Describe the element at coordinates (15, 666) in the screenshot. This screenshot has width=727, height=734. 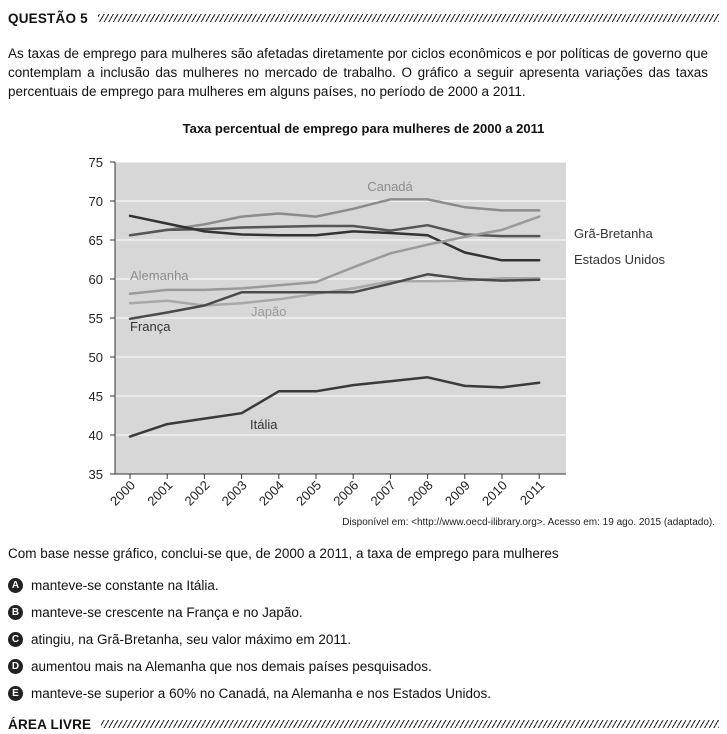
I see `option-letter-badge: D` at that location.